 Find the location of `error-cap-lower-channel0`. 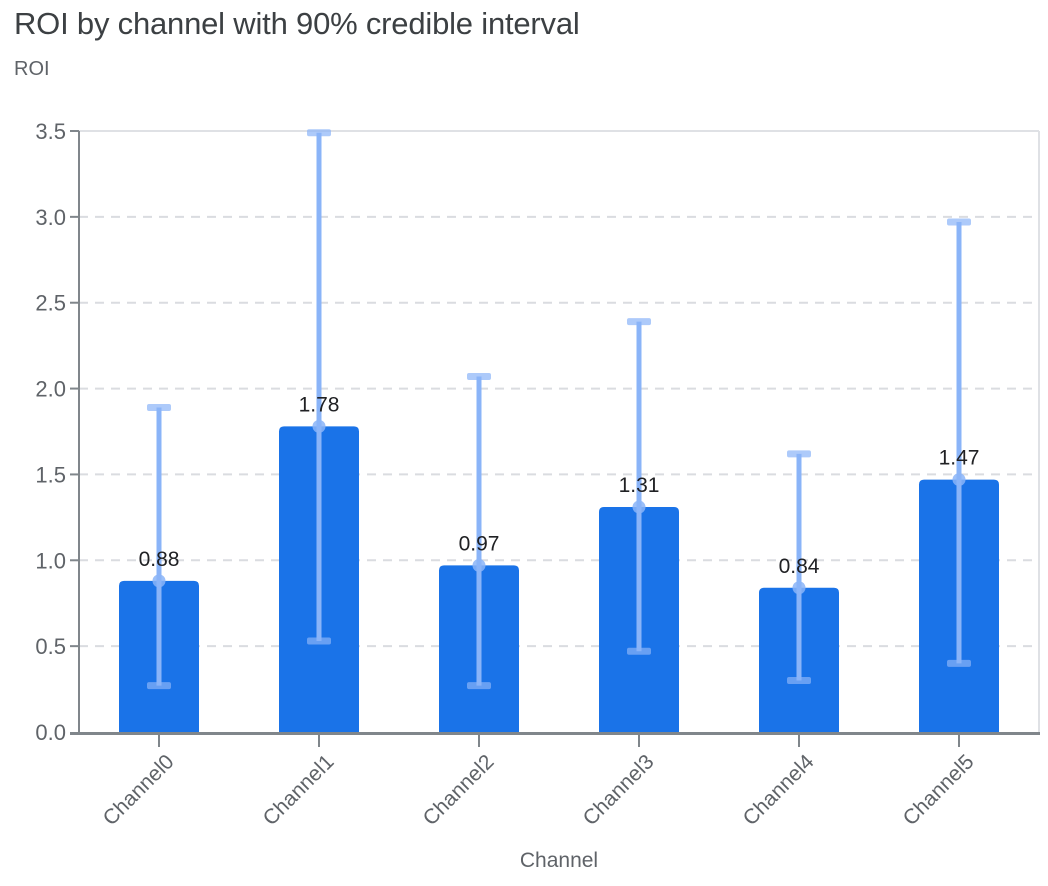

error-cap-lower-channel0 is located at coordinates (159, 686).